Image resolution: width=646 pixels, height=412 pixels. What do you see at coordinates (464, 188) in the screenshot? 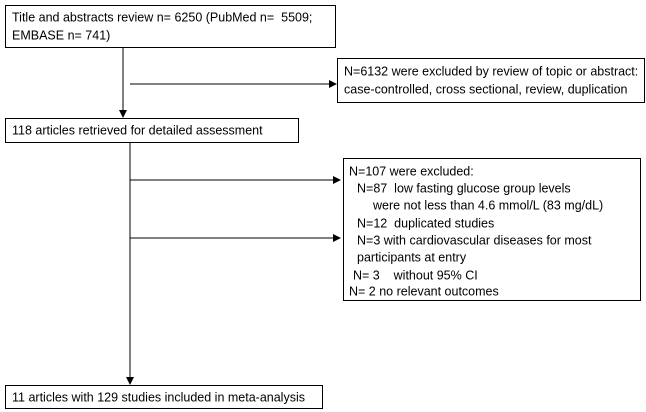
I see `box-text: N=87 low fasting glucose group levels` at bounding box center [464, 188].